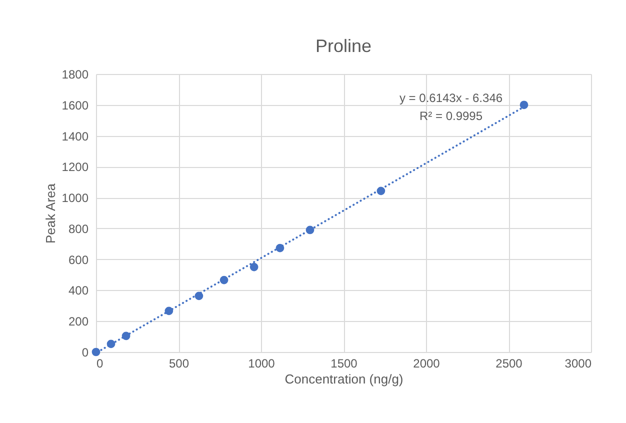  Describe the element at coordinates (75, 105) in the screenshot. I see `y-tick-label: 1600` at that location.